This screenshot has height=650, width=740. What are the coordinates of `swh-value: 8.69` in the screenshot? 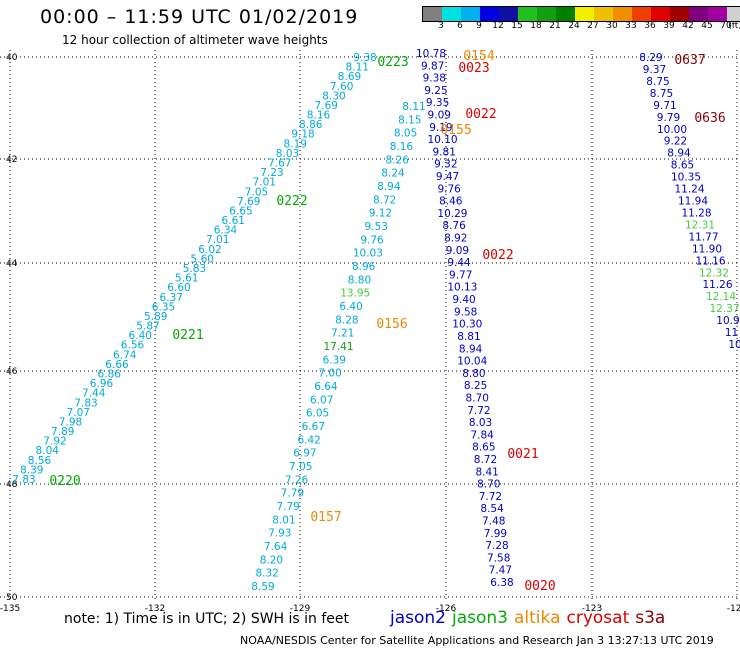 It's located at (349, 77).